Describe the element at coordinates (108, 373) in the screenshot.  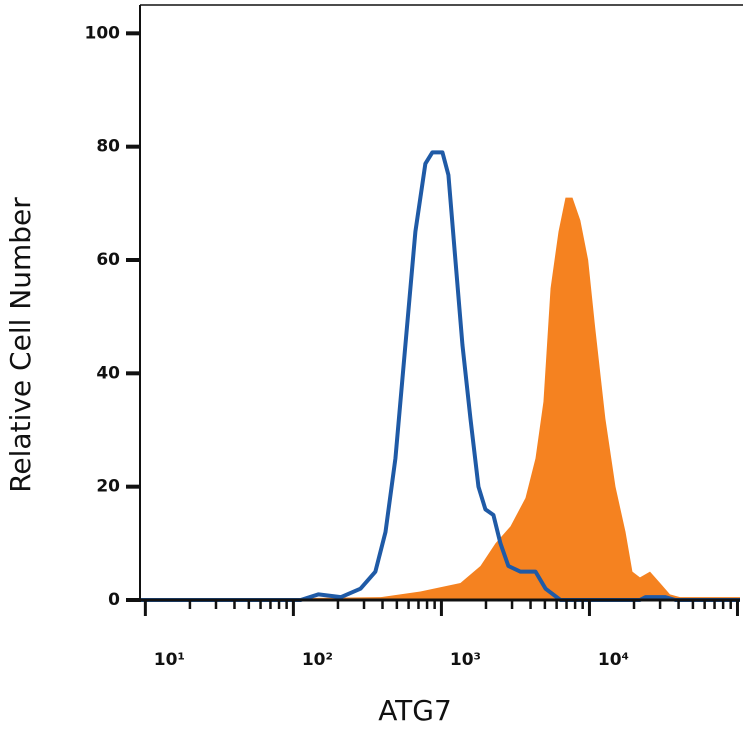
I see `y-tick-label: 40` at that location.